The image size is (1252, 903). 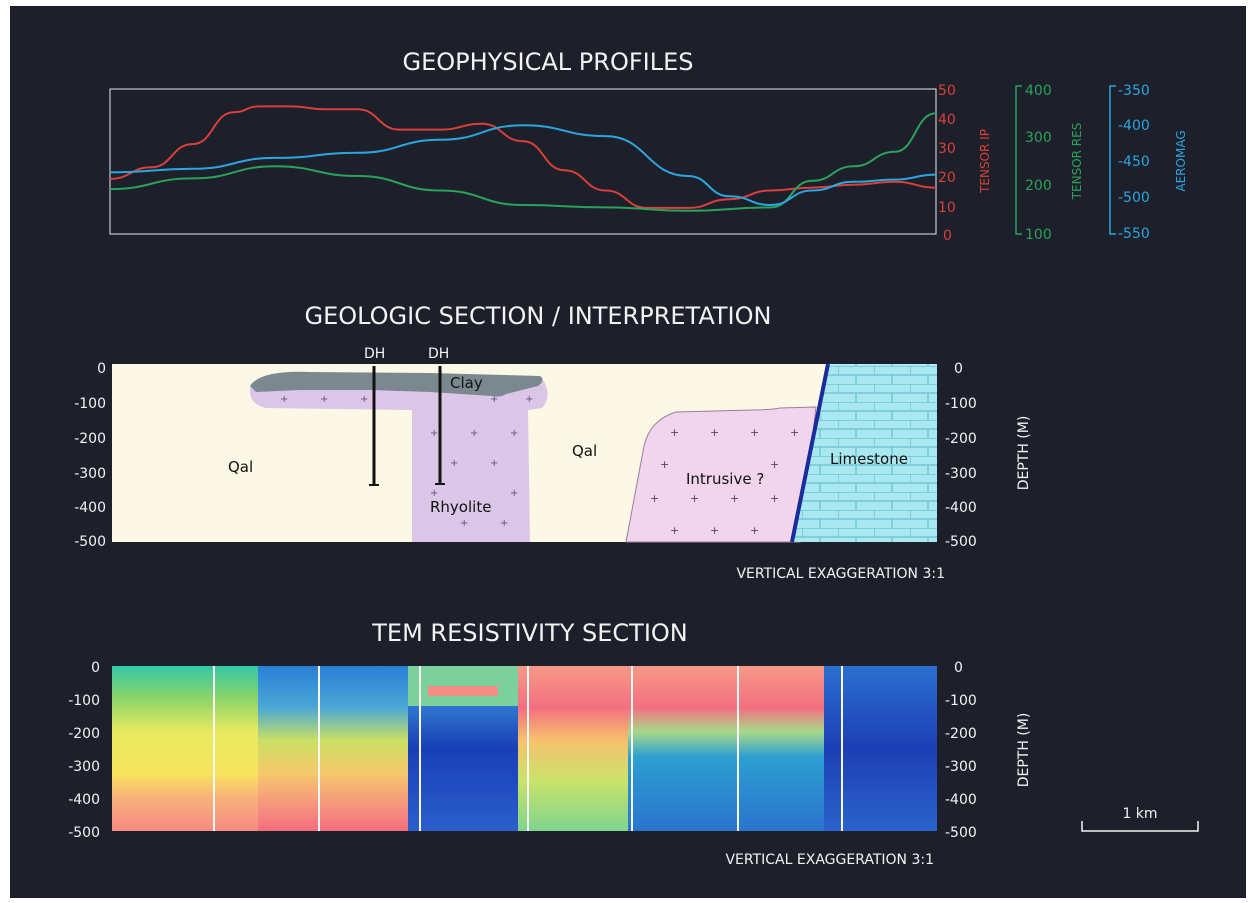 I want to click on profiles-title: GEOPHYSICAL PROFILES, so click(x=547, y=62).